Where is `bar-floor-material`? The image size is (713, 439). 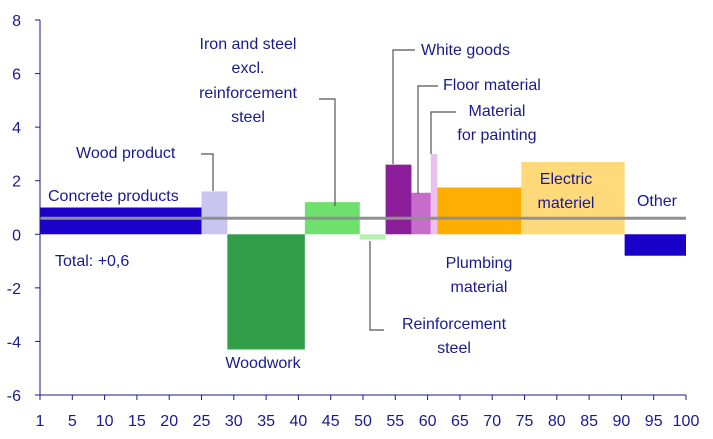 bar-floor-material is located at coordinates (421, 213).